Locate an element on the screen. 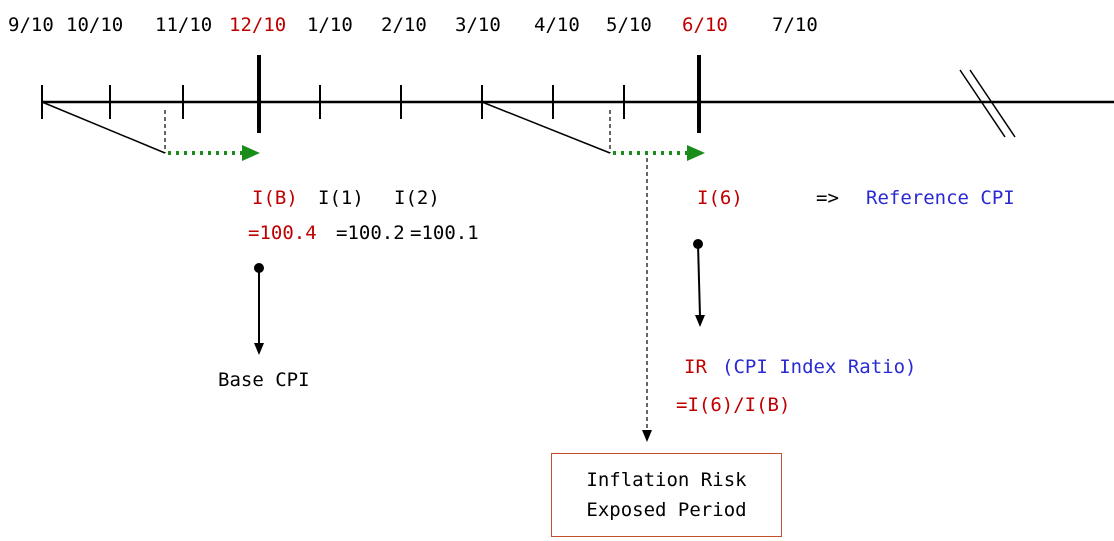 The width and height of the screenshot is (1114, 541). index-value-base: =100.4 is located at coordinates (282, 233).